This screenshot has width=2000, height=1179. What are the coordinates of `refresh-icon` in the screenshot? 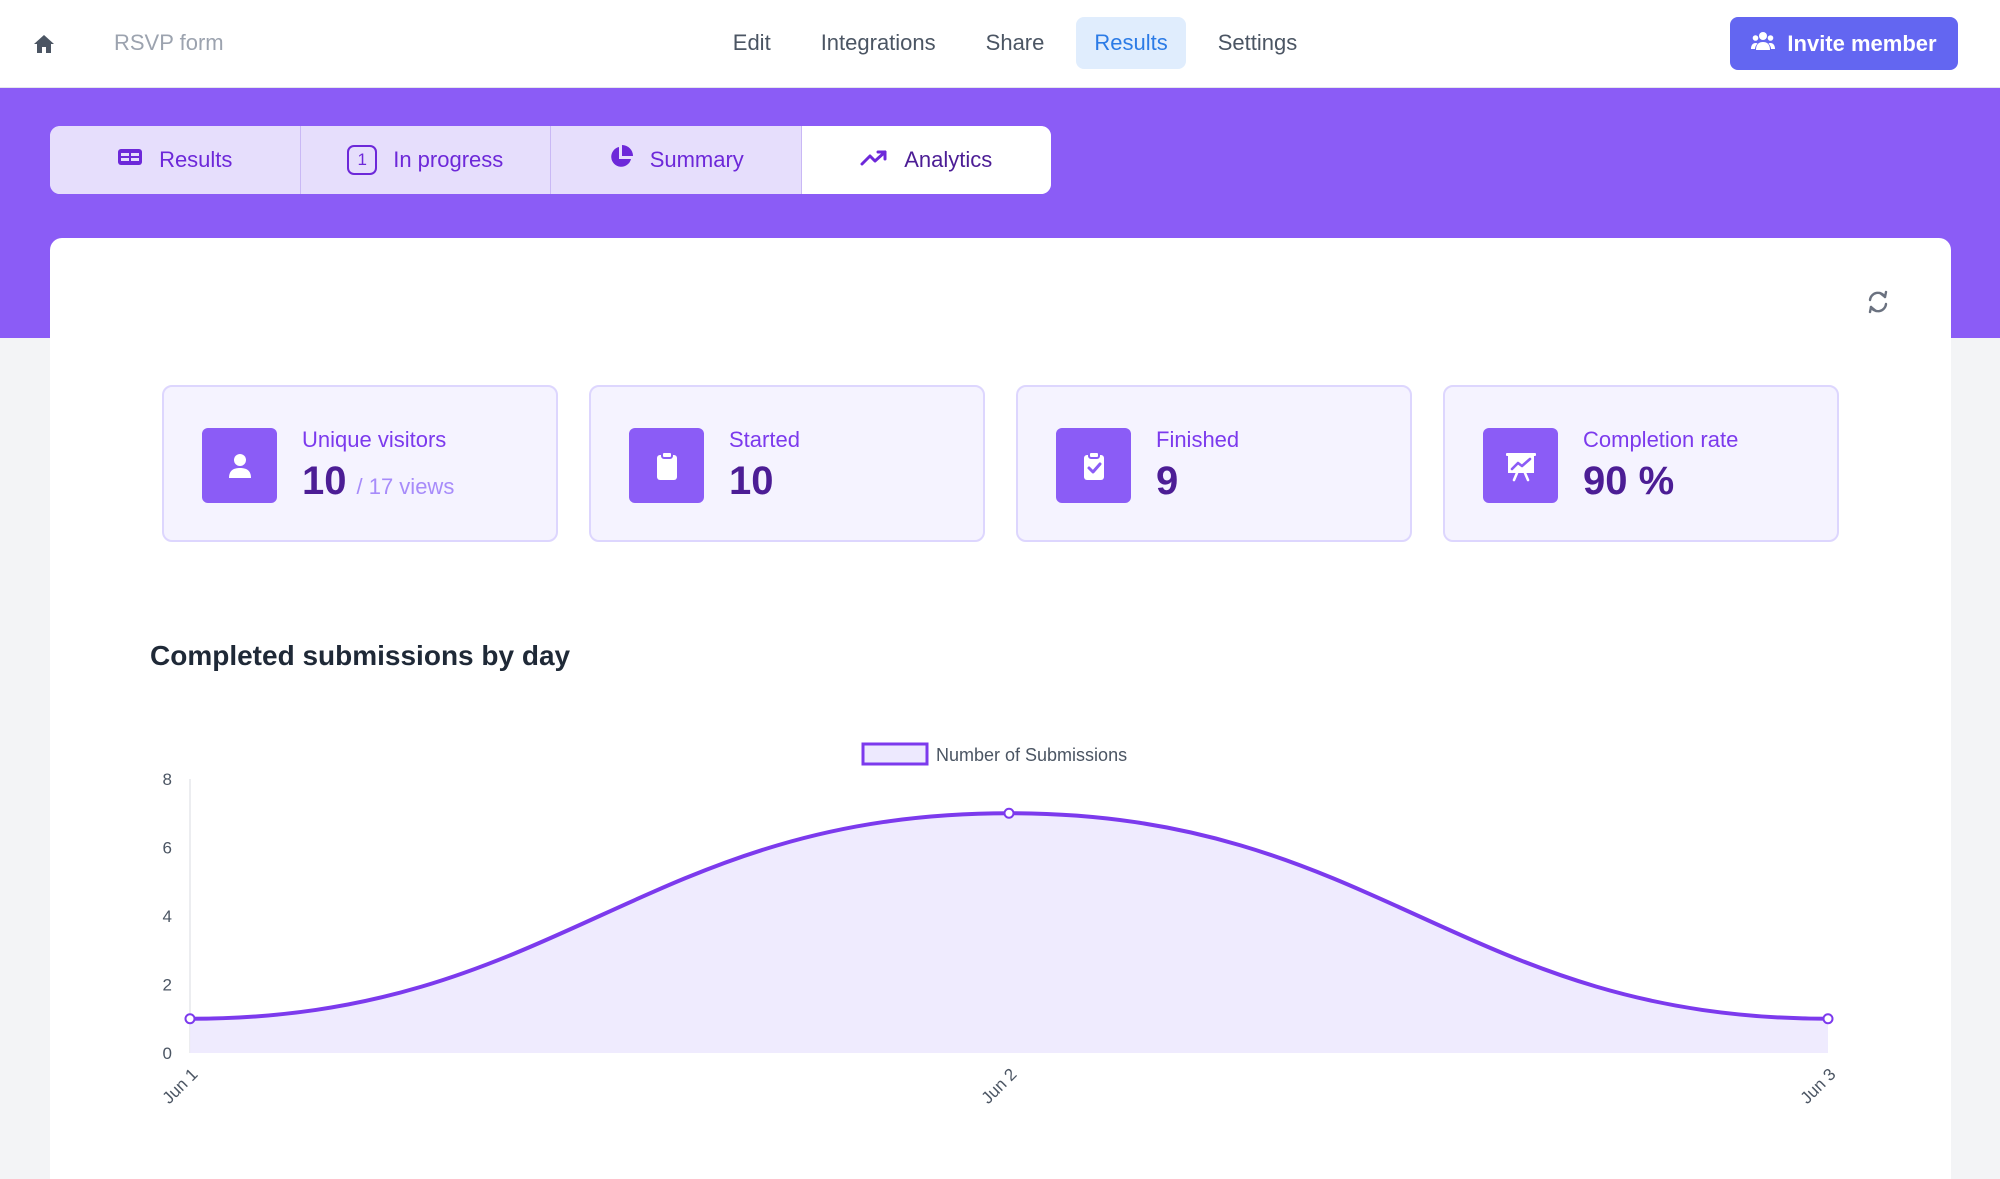 It's located at (1878, 302).